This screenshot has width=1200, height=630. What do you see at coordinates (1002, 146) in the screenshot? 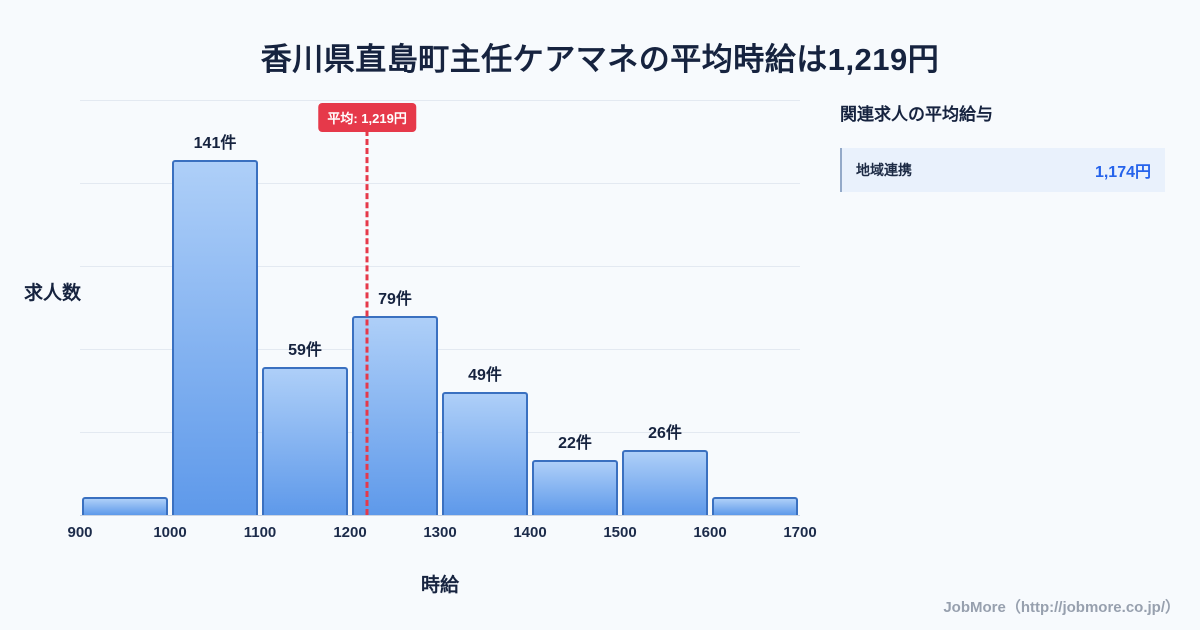
I see `side-panel: 関連求人の平均給与 地域連携 1,174円` at bounding box center [1002, 146].